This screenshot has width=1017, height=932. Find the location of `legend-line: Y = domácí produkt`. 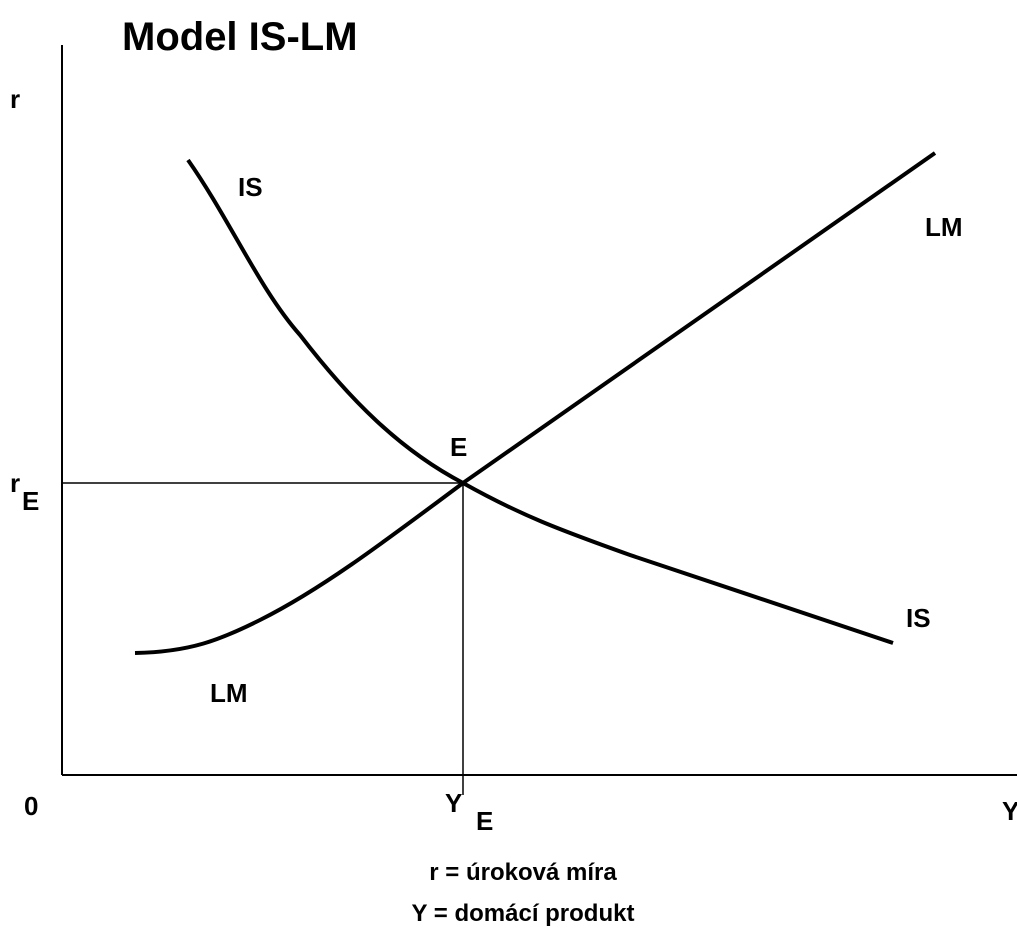

legend-line: Y = domácí produkt is located at coordinates (523, 913).